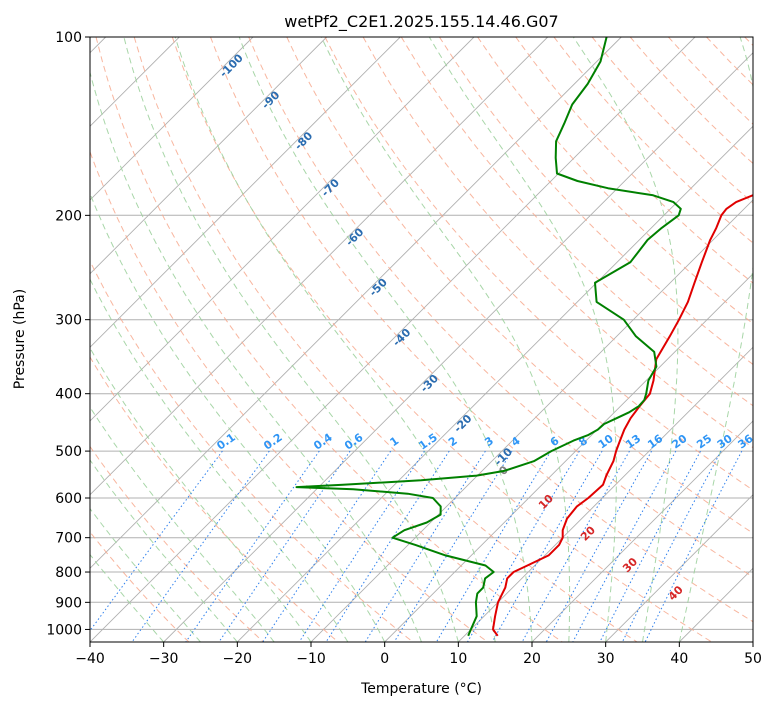 The image size is (775, 708). What do you see at coordinates (68, 452) in the screenshot?
I see `y-tick-label: 500` at bounding box center [68, 452].